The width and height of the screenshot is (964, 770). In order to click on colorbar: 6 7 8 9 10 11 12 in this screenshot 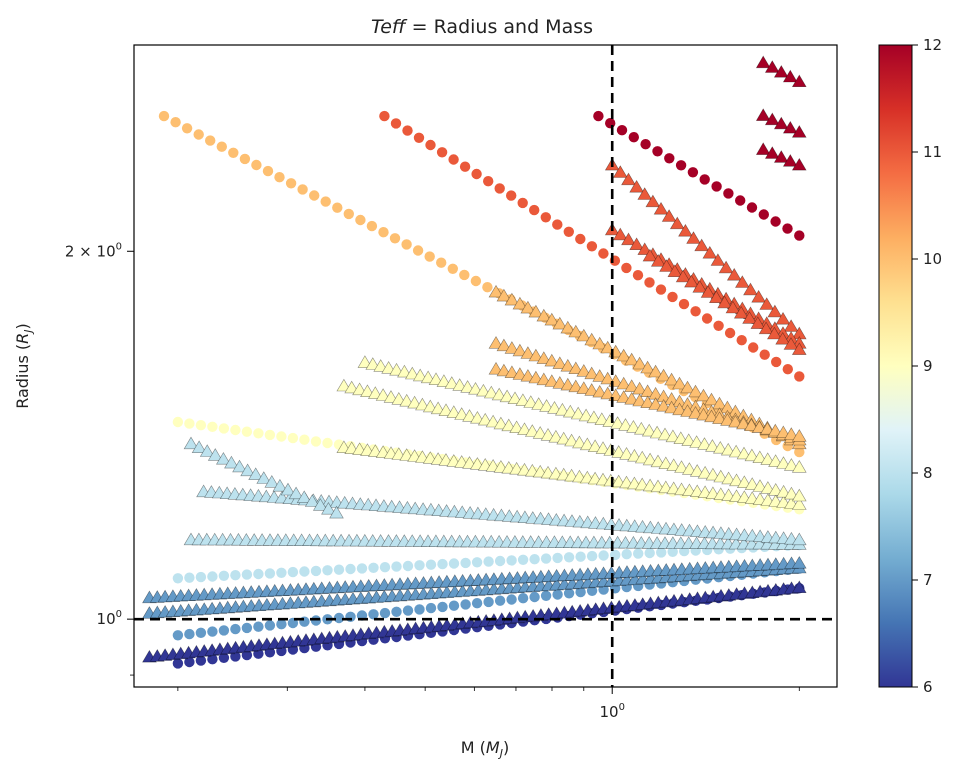, I will do `click(910, 366)`.